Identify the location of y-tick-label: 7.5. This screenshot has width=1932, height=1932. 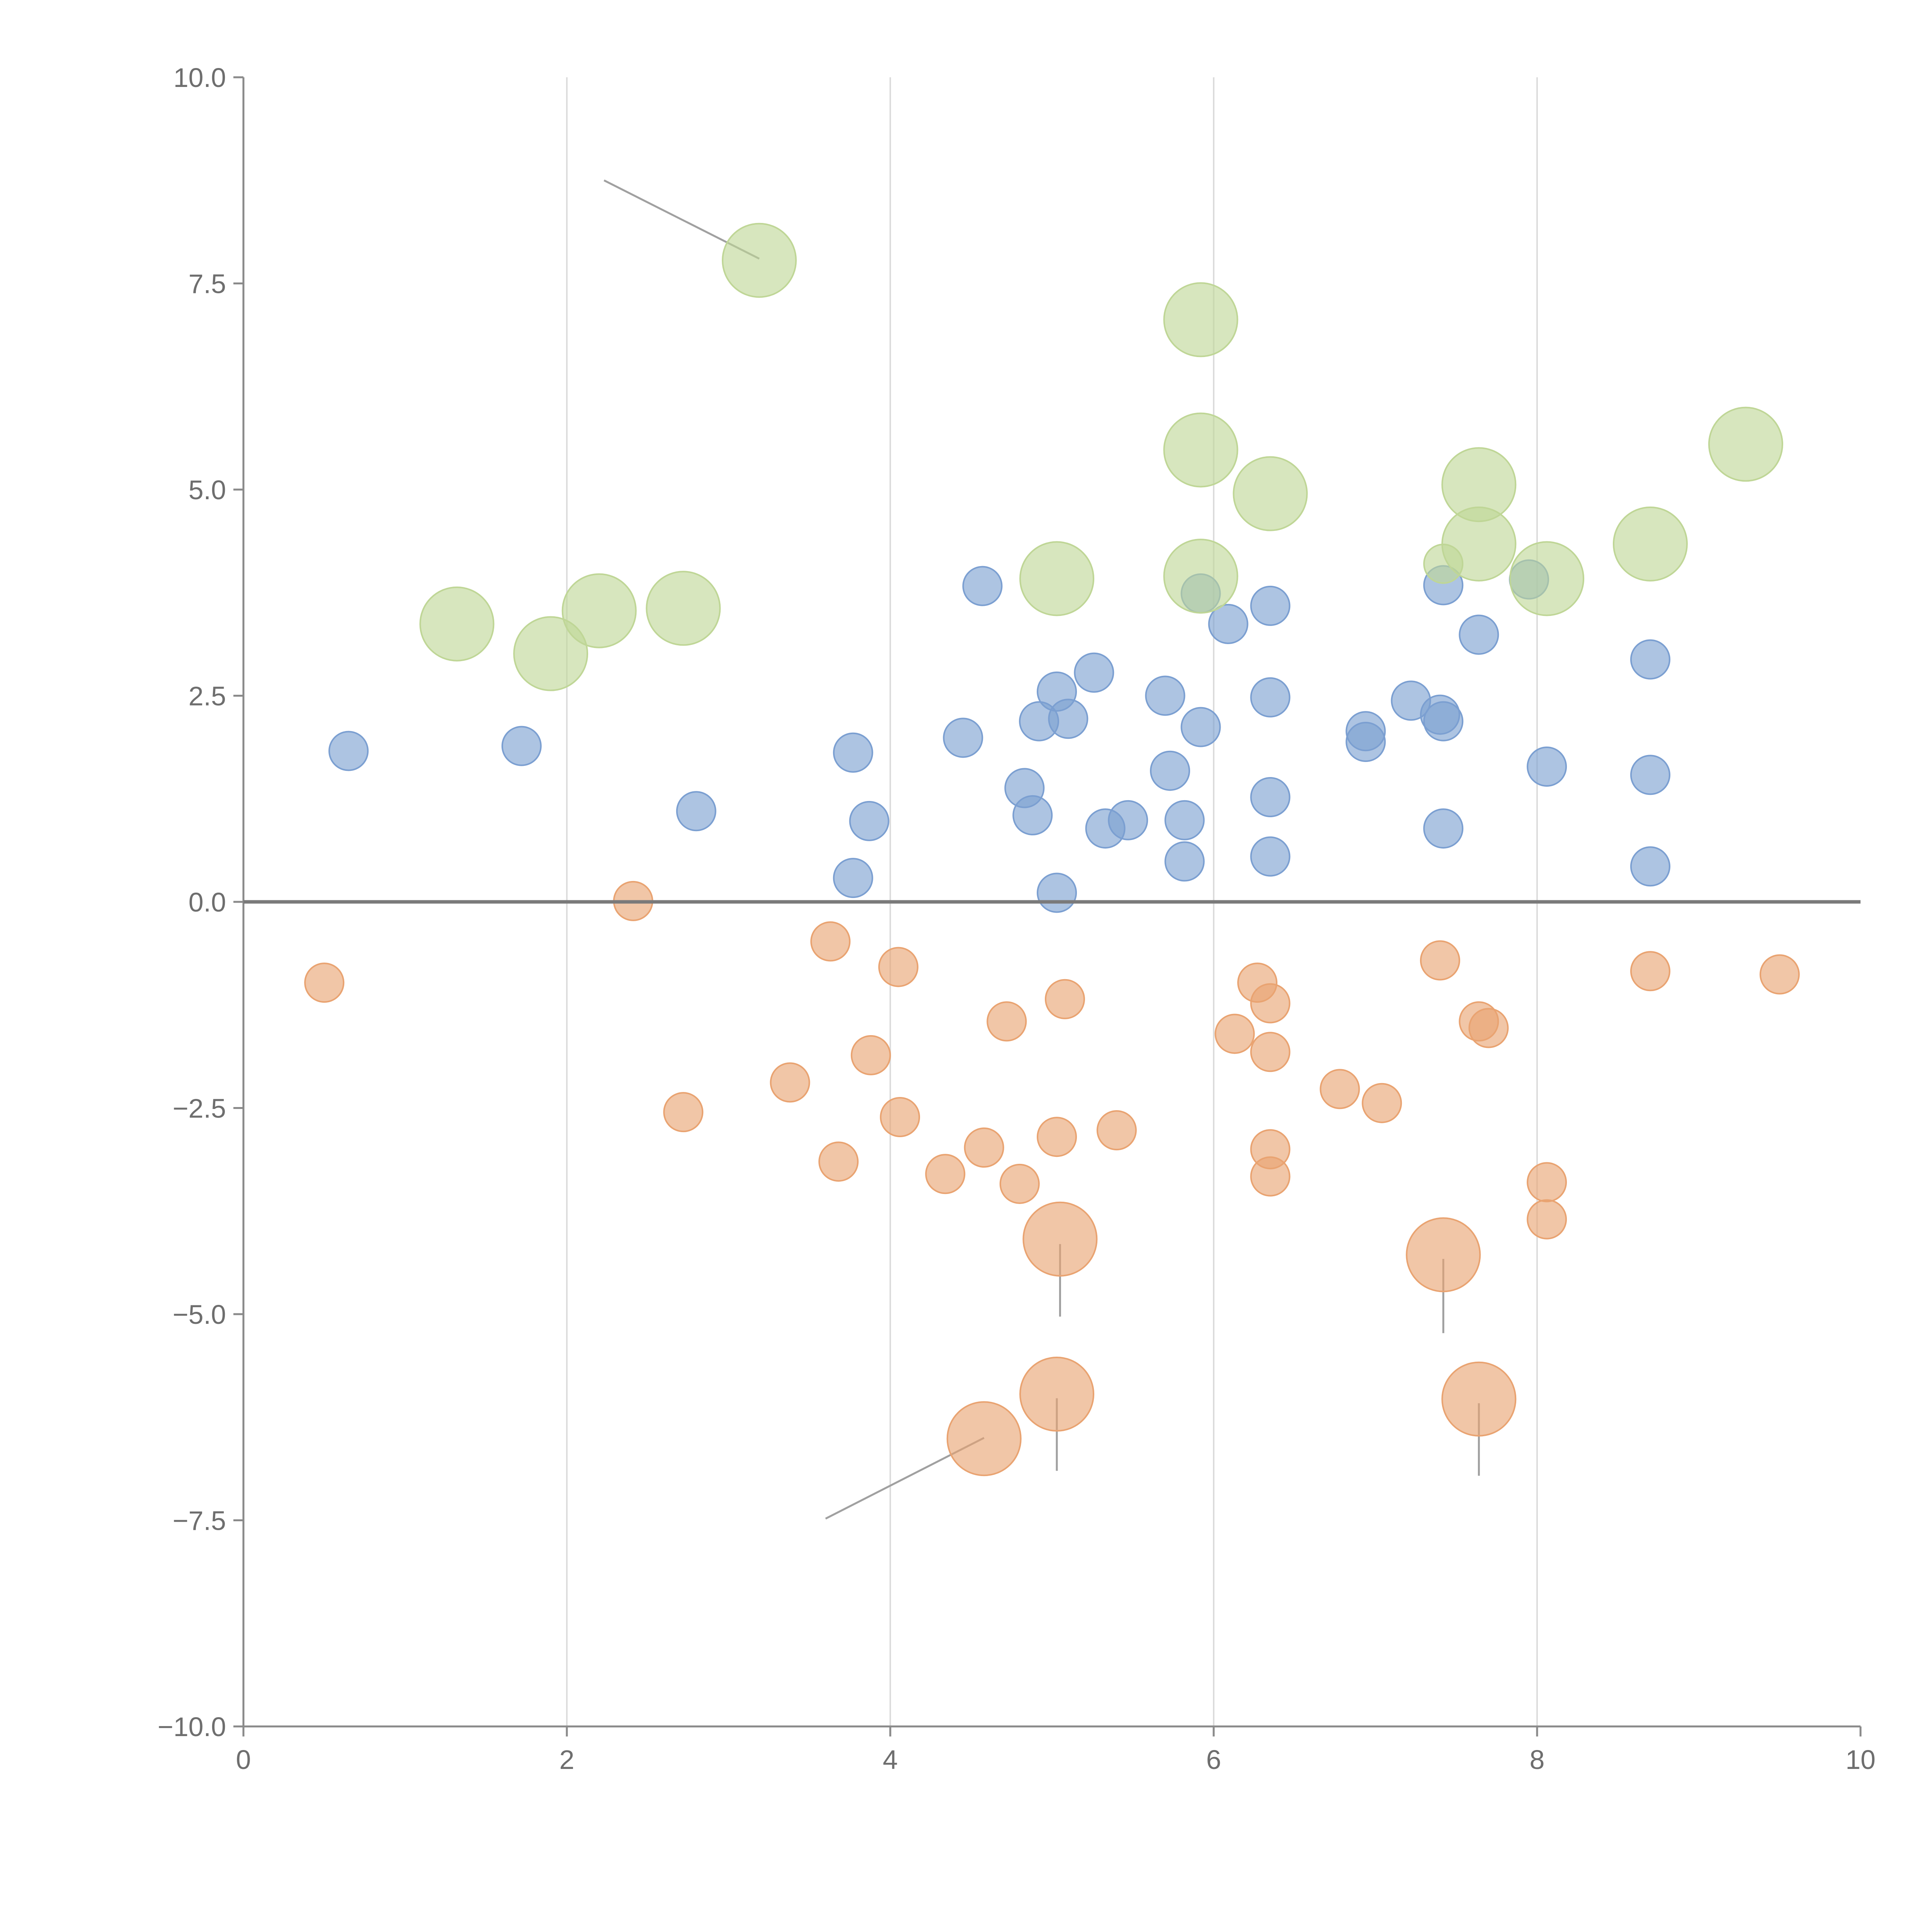
(207, 284).